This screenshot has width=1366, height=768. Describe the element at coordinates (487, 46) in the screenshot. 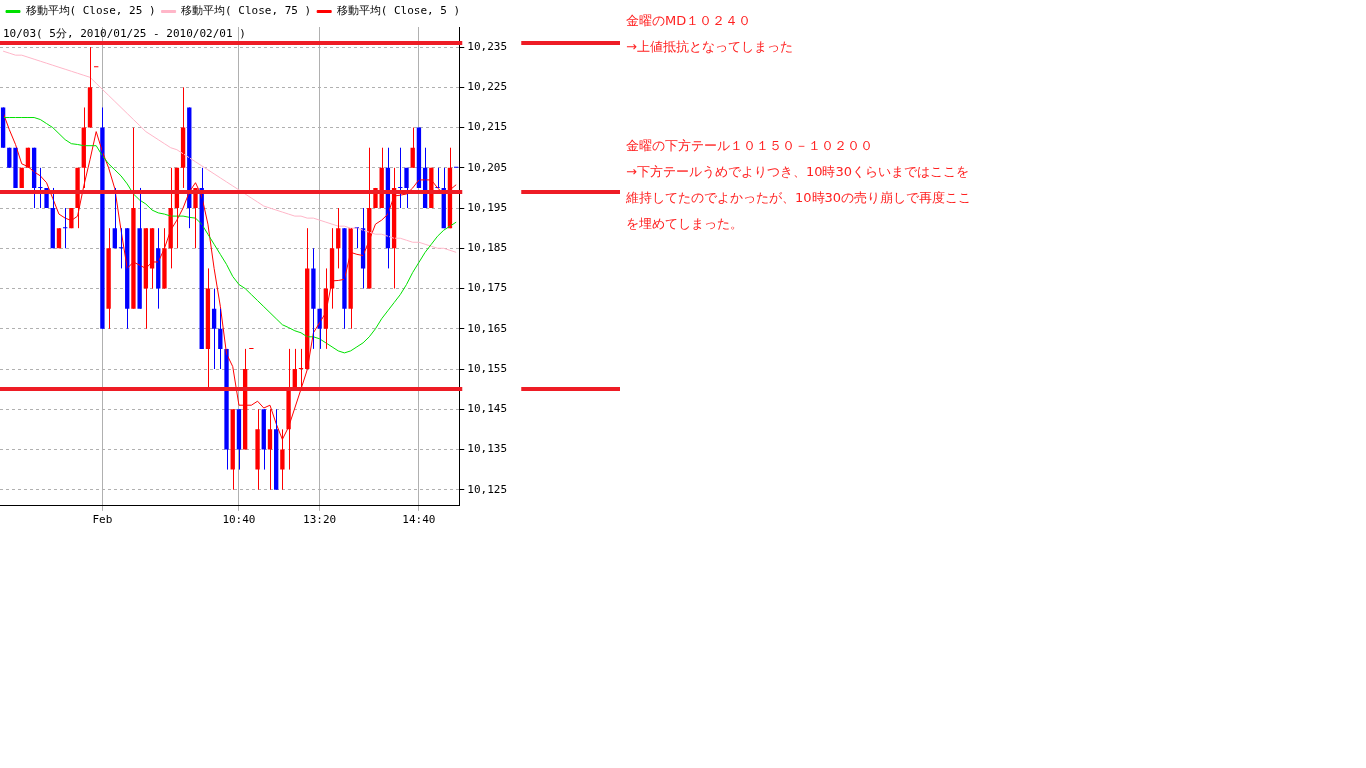

I see `y-tick-label: 10,235` at that location.